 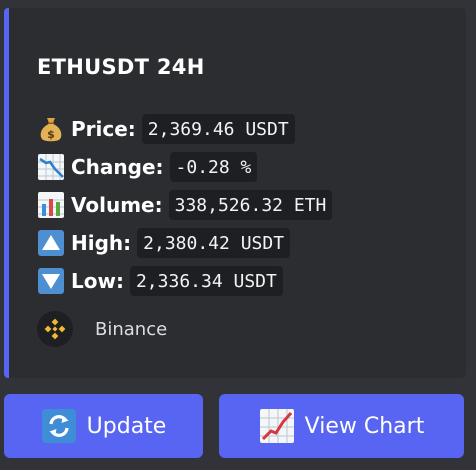 I want to click on low-label: Low:, so click(x=97, y=281).